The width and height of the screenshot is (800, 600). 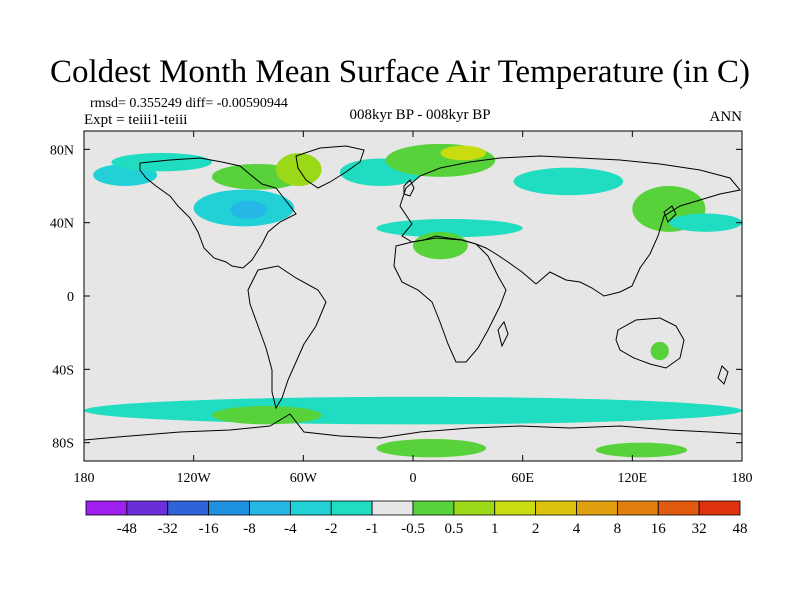 I want to click on colorbar-label: -1, so click(x=372, y=529).